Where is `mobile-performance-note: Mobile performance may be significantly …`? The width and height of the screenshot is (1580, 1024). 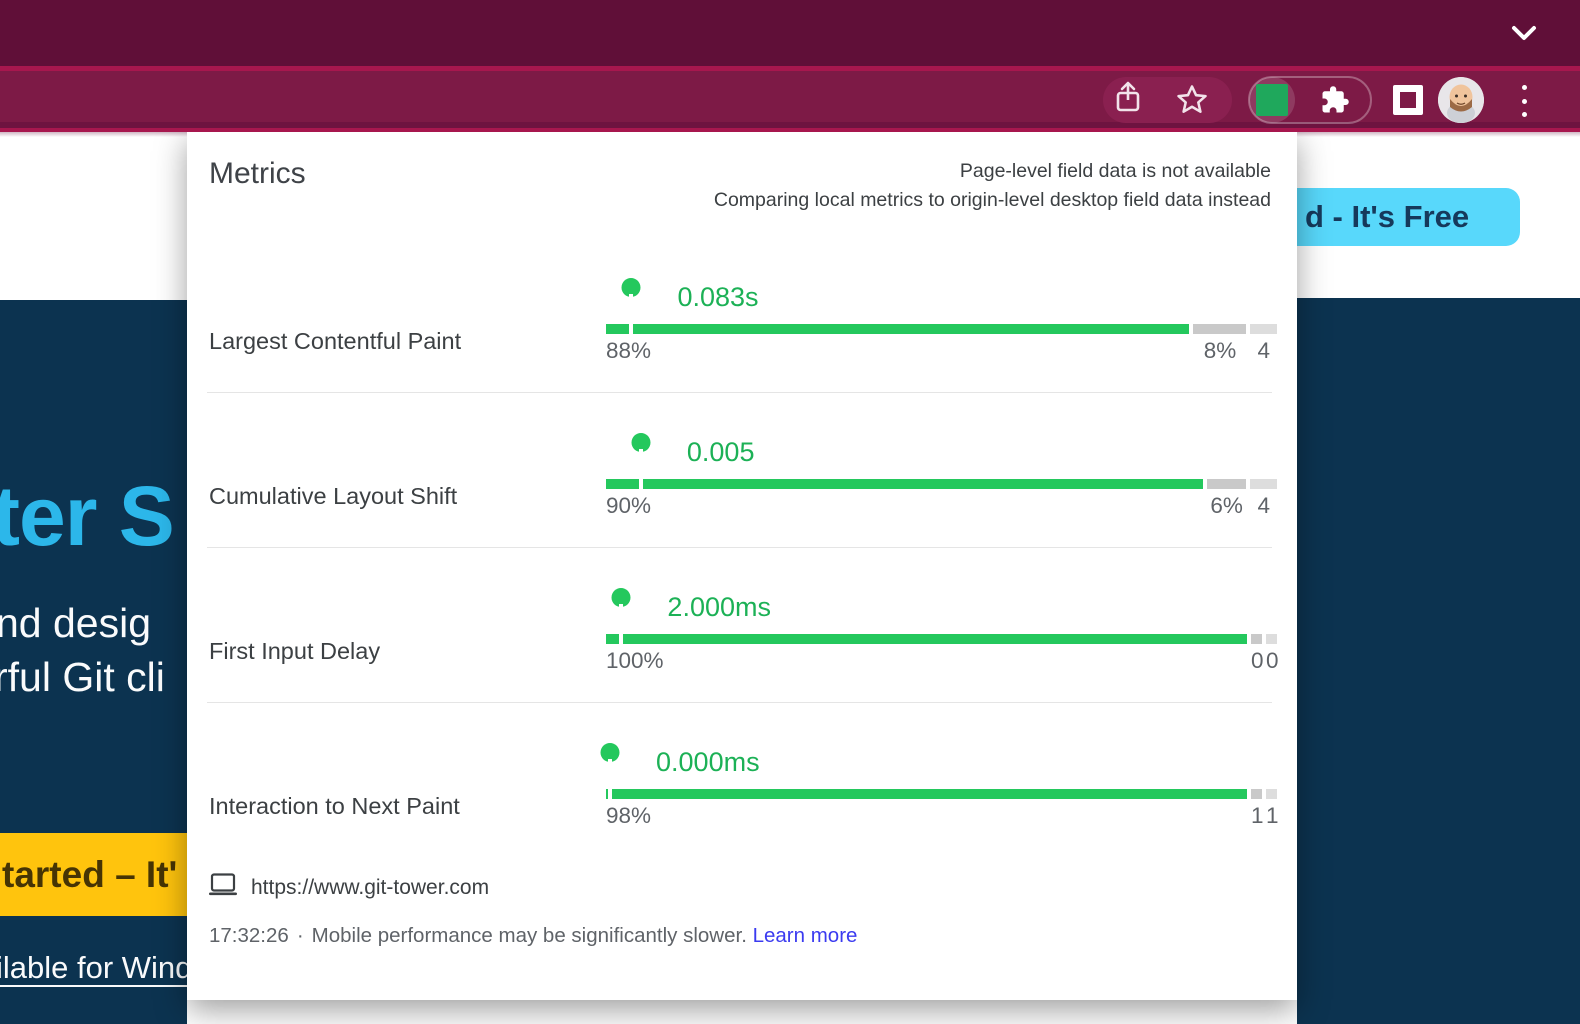 mobile-performance-note: Mobile performance may be significantly … is located at coordinates (529, 935).